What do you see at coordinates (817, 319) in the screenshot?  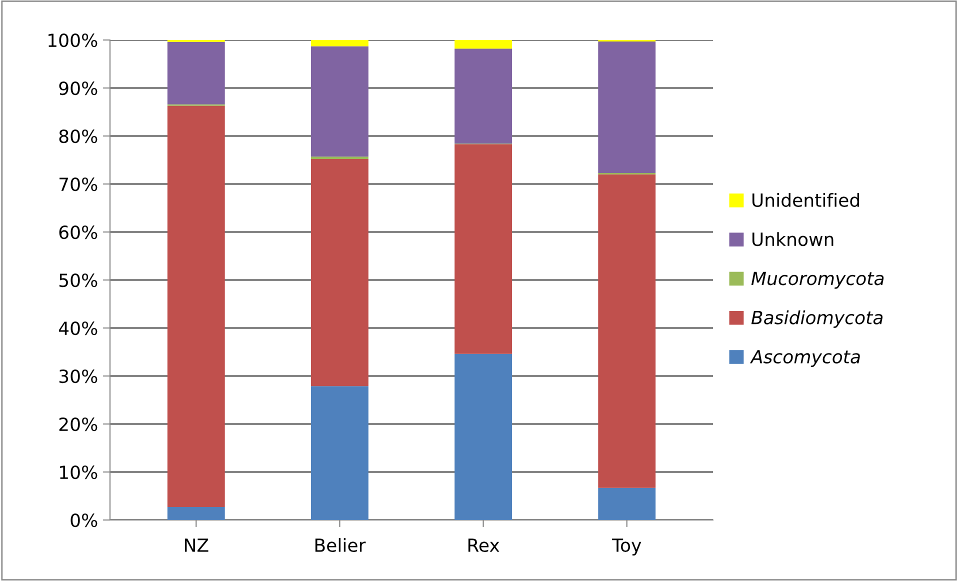 I see `legend-label: Basidiomycota` at bounding box center [817, 319].